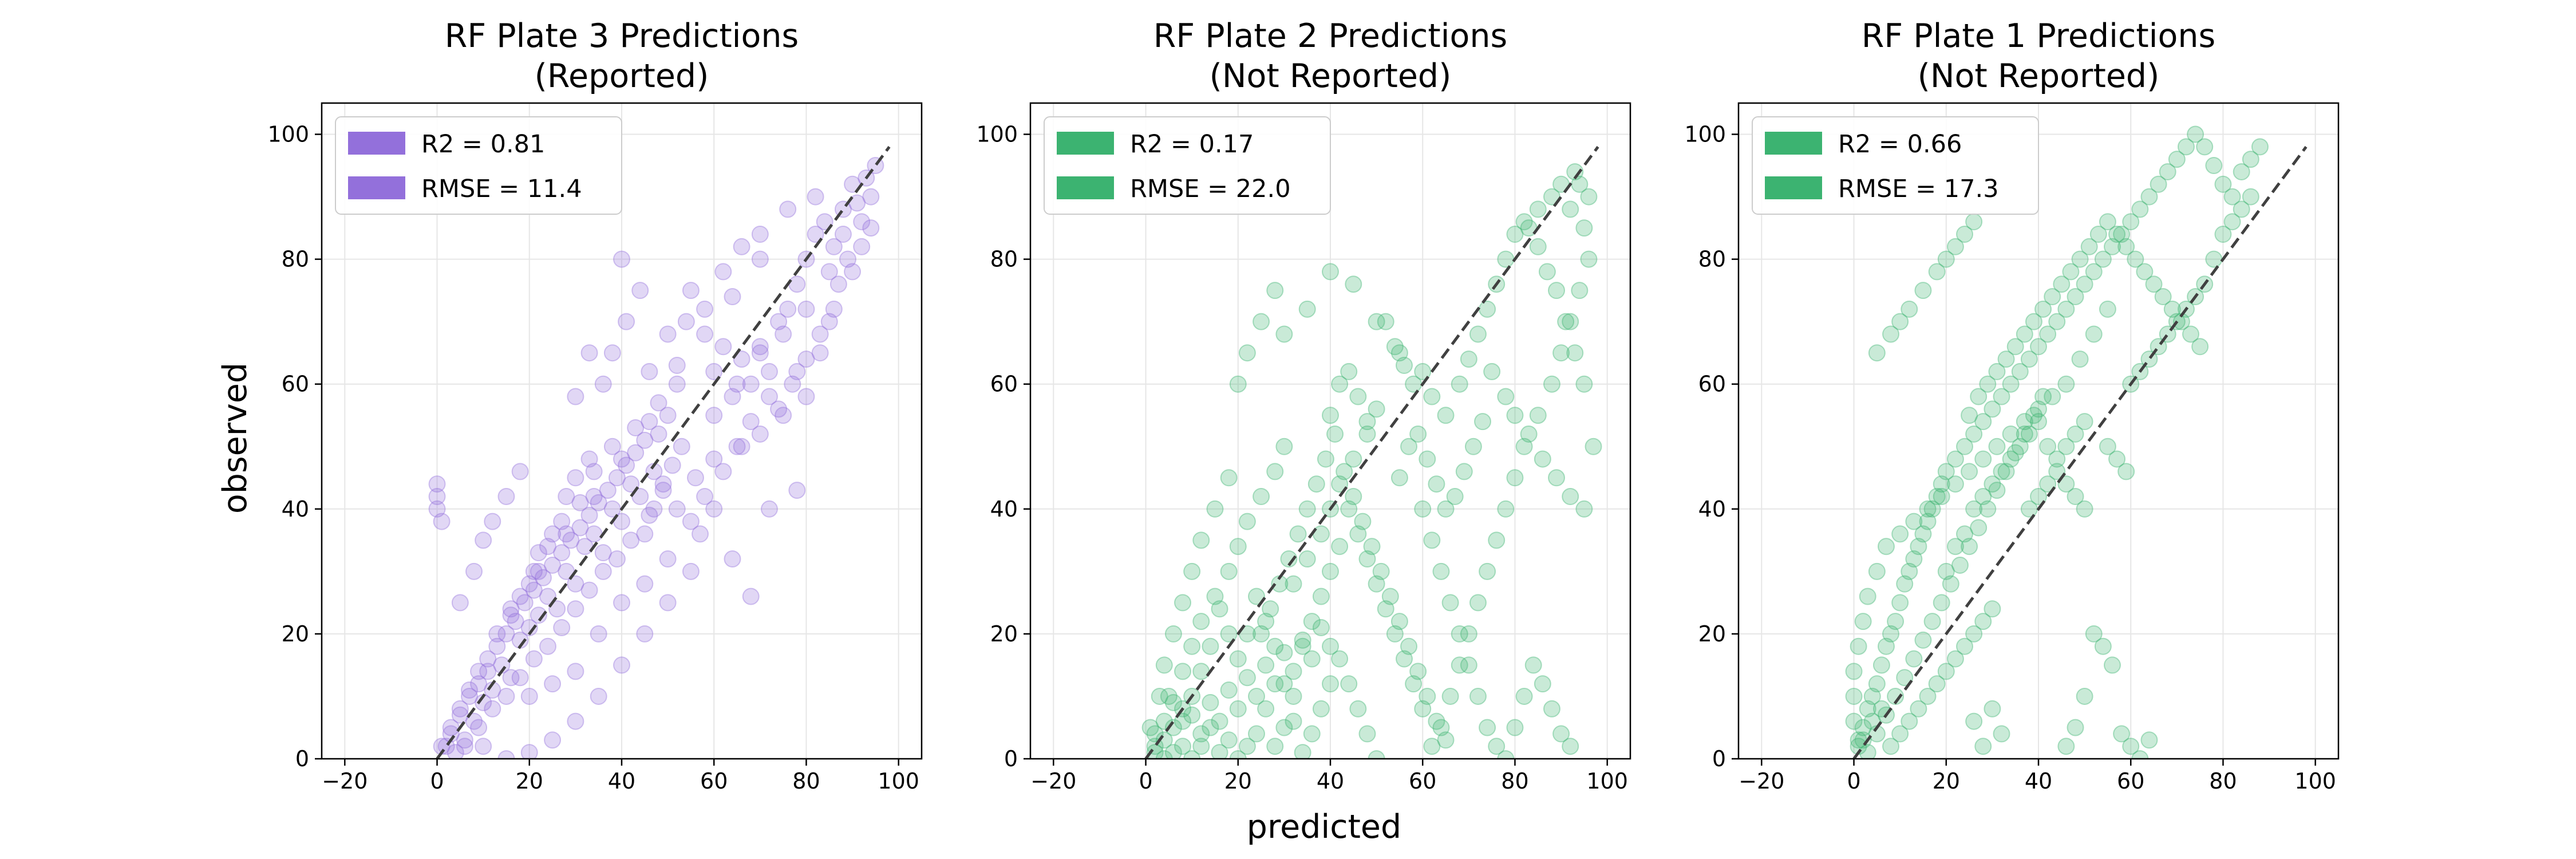 Image resolution: width=2576 pixels, height=859 pixels. I want to click on y-tick-label: 80, so click(1712, 259).